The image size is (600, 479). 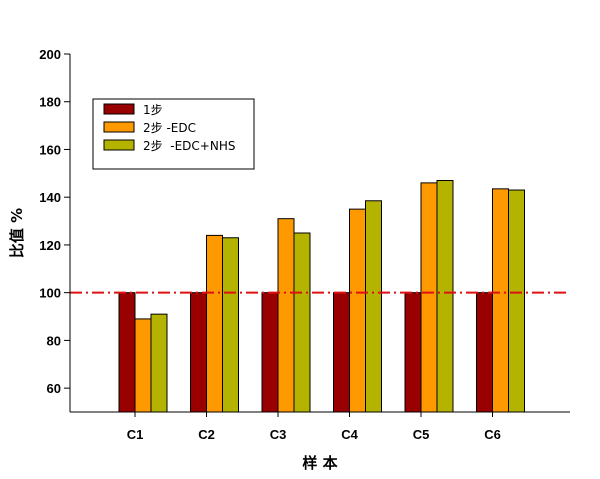 What do you see at coordinates (421, 434) in the screenshot?
I see `x-tick-label-c5: C5` at bounding box center [421, 434].